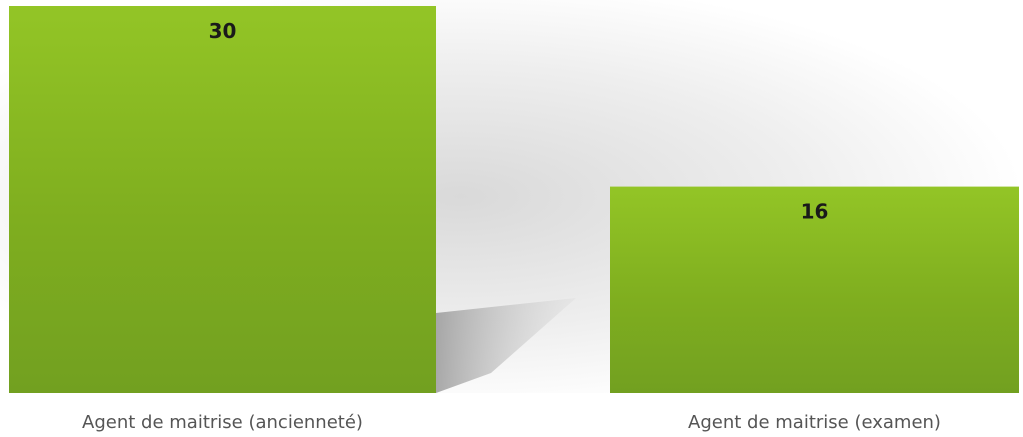 Image resolution: width=1023 pixels, height=437 pixels. I want to click on bar-shadows, so click(506, 345).